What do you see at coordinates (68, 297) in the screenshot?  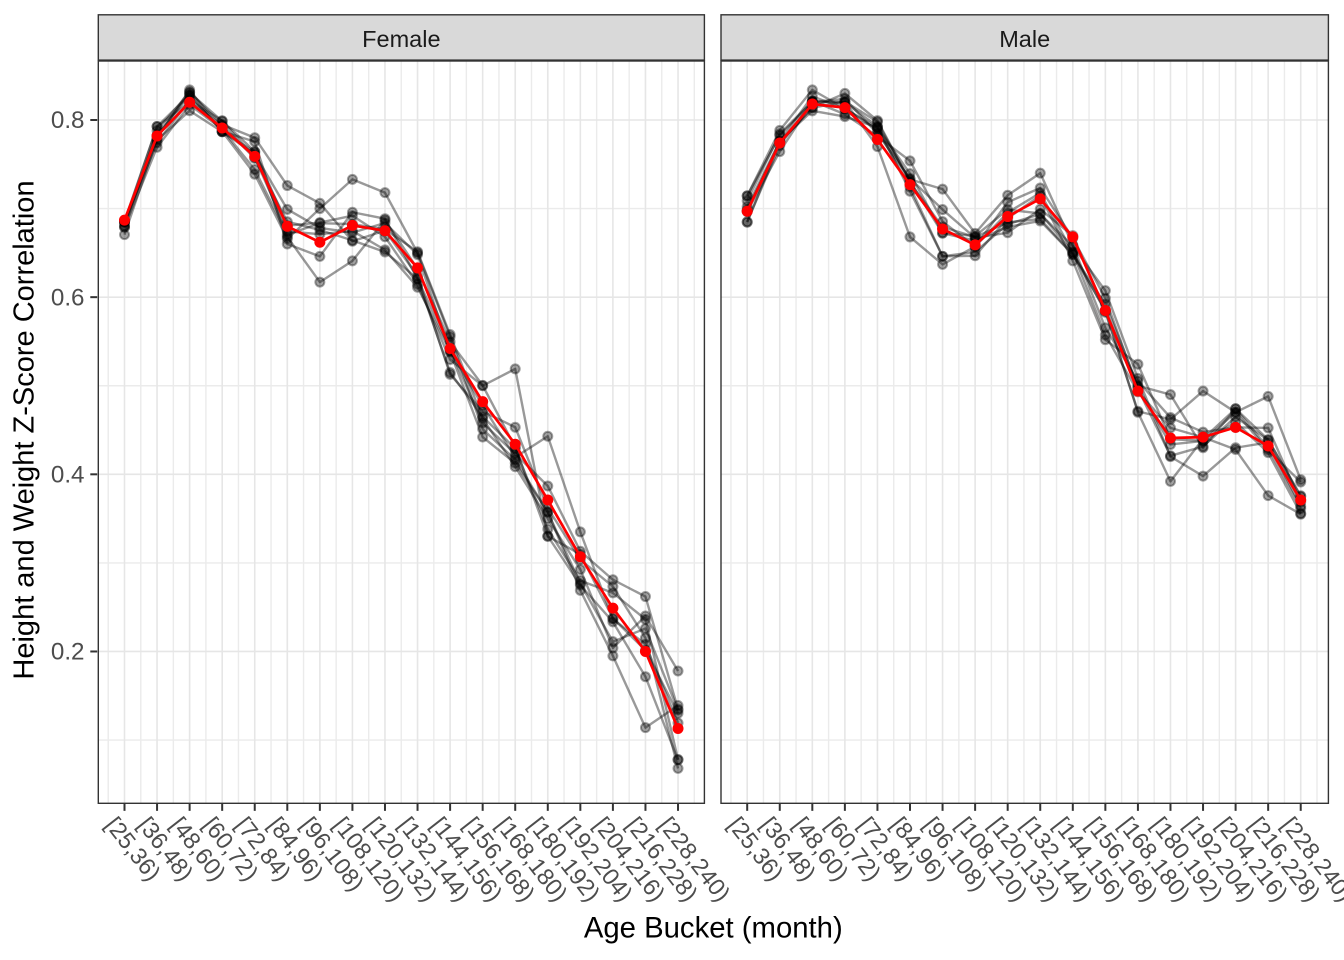 I see `svg-text: 0.6` at bounding box center [68, 297].